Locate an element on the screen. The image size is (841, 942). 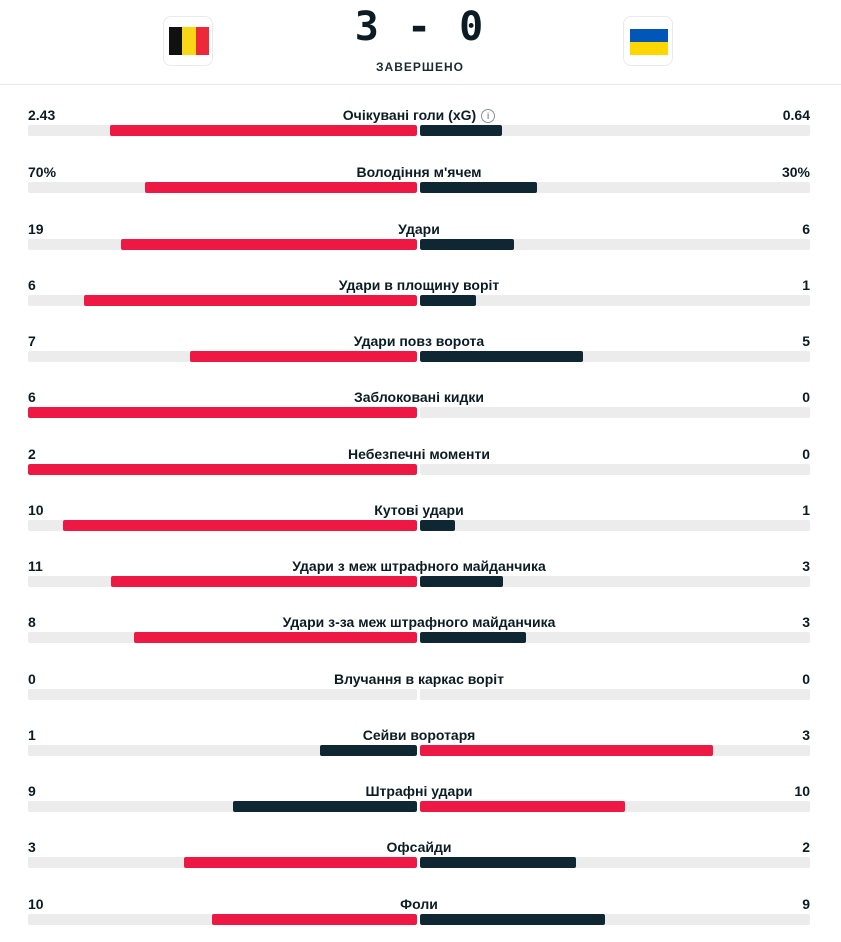
home-stat-value: 8 is located at coordinates (32, 622).